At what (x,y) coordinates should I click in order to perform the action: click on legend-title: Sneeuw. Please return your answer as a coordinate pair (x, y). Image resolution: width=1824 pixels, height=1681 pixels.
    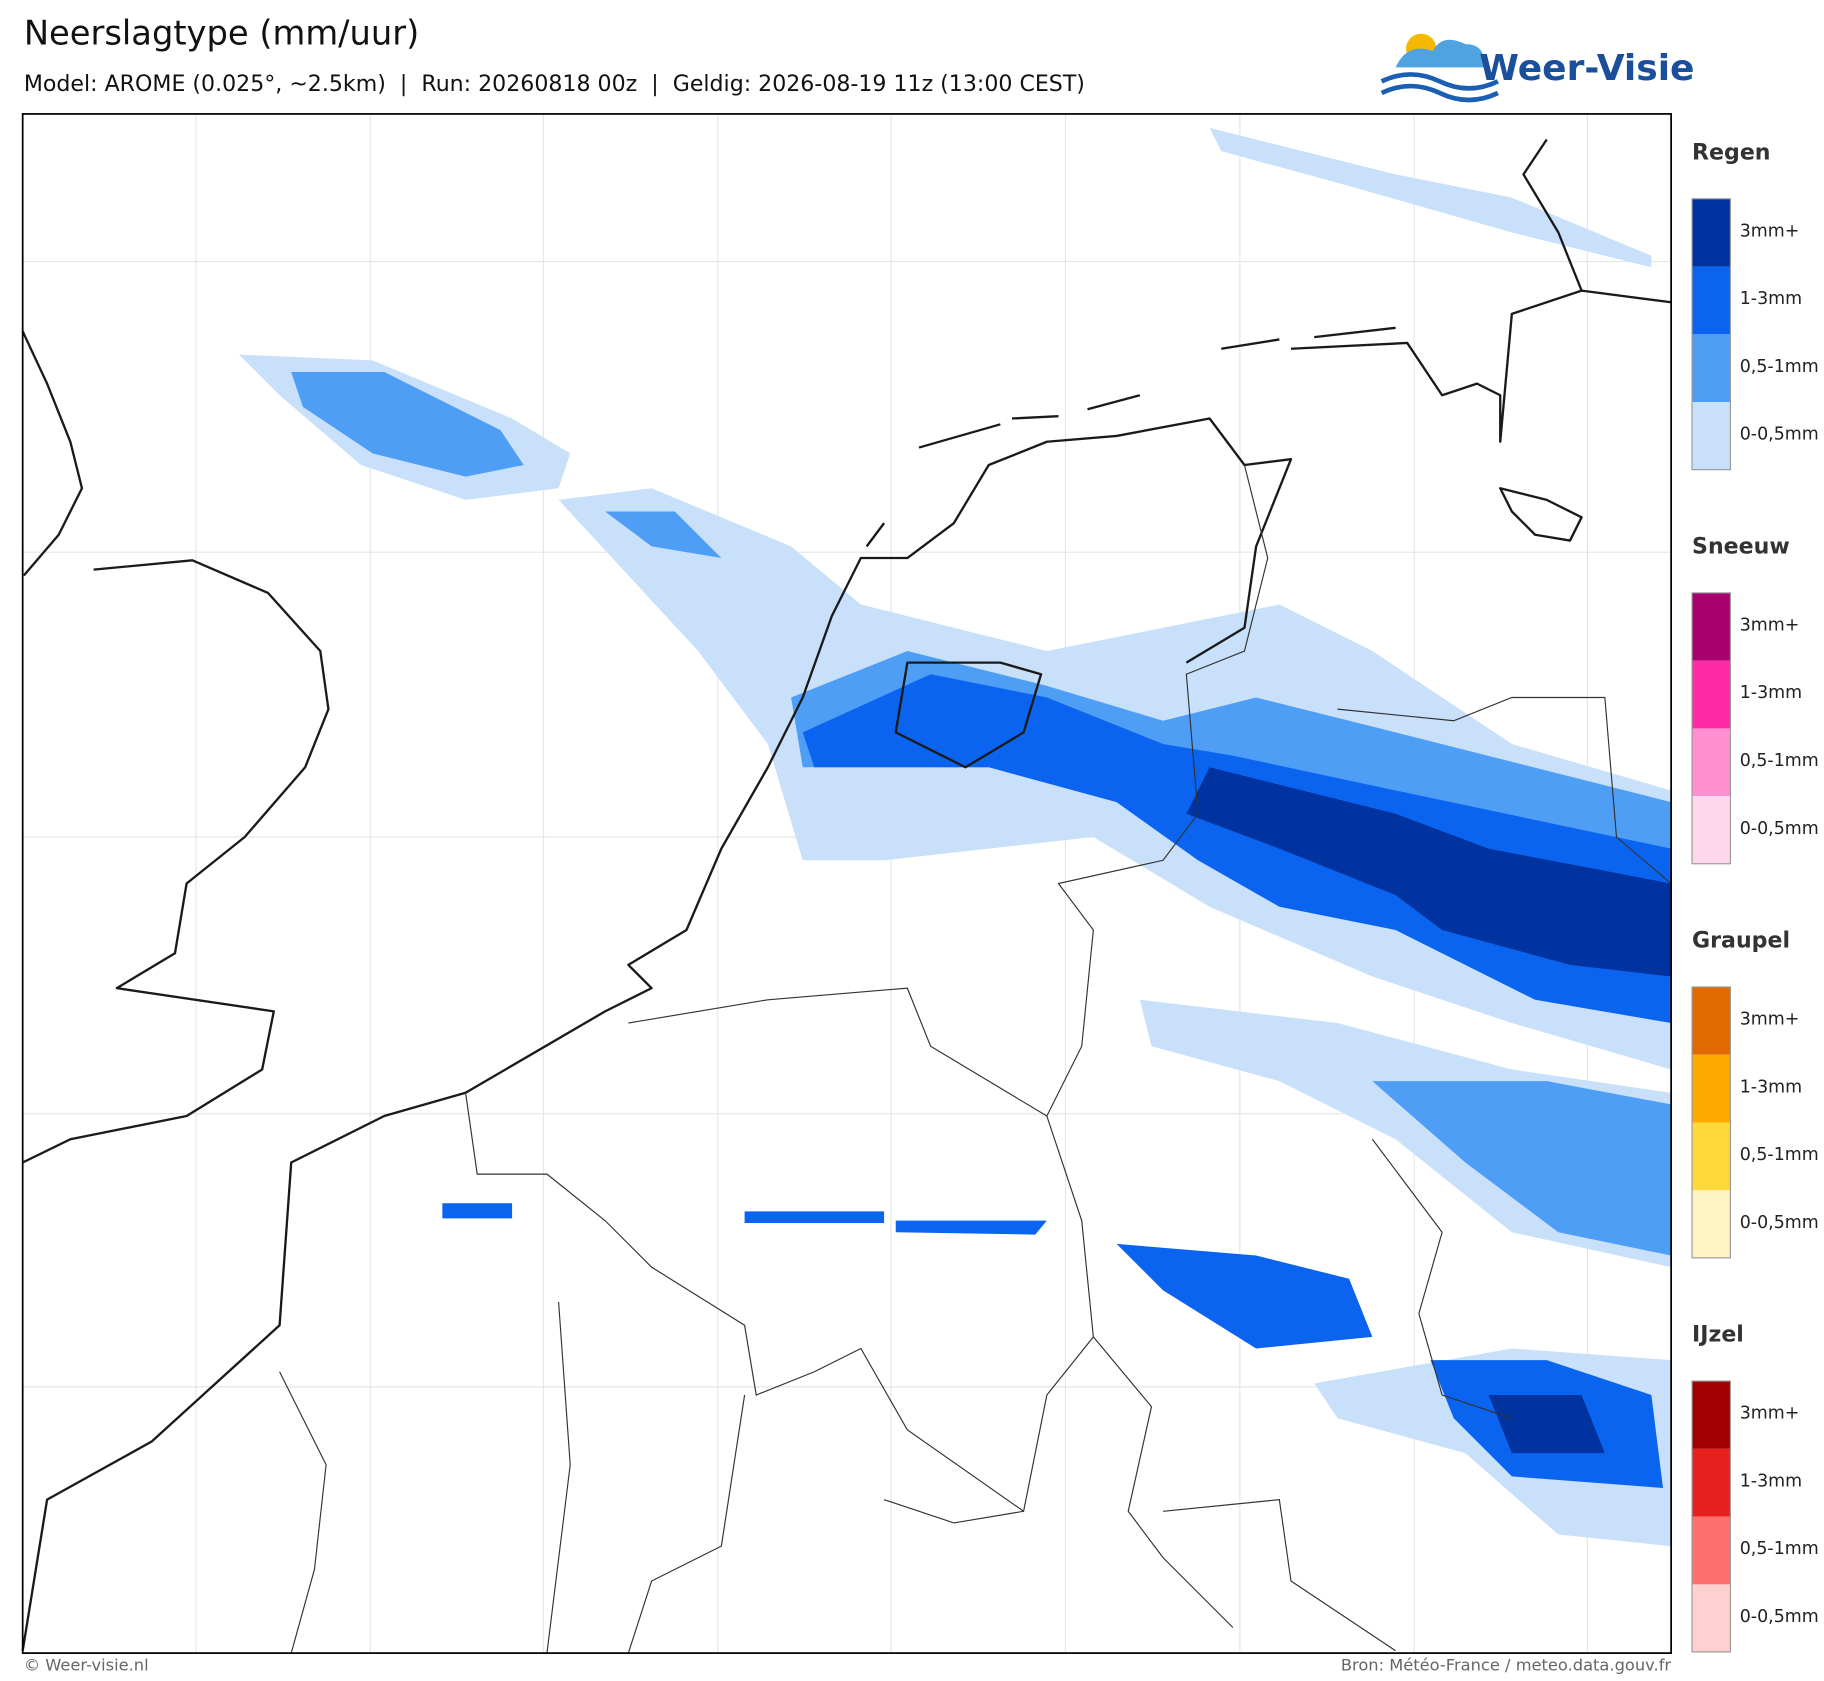
    Looking at the image, I should click on (1741, 547).